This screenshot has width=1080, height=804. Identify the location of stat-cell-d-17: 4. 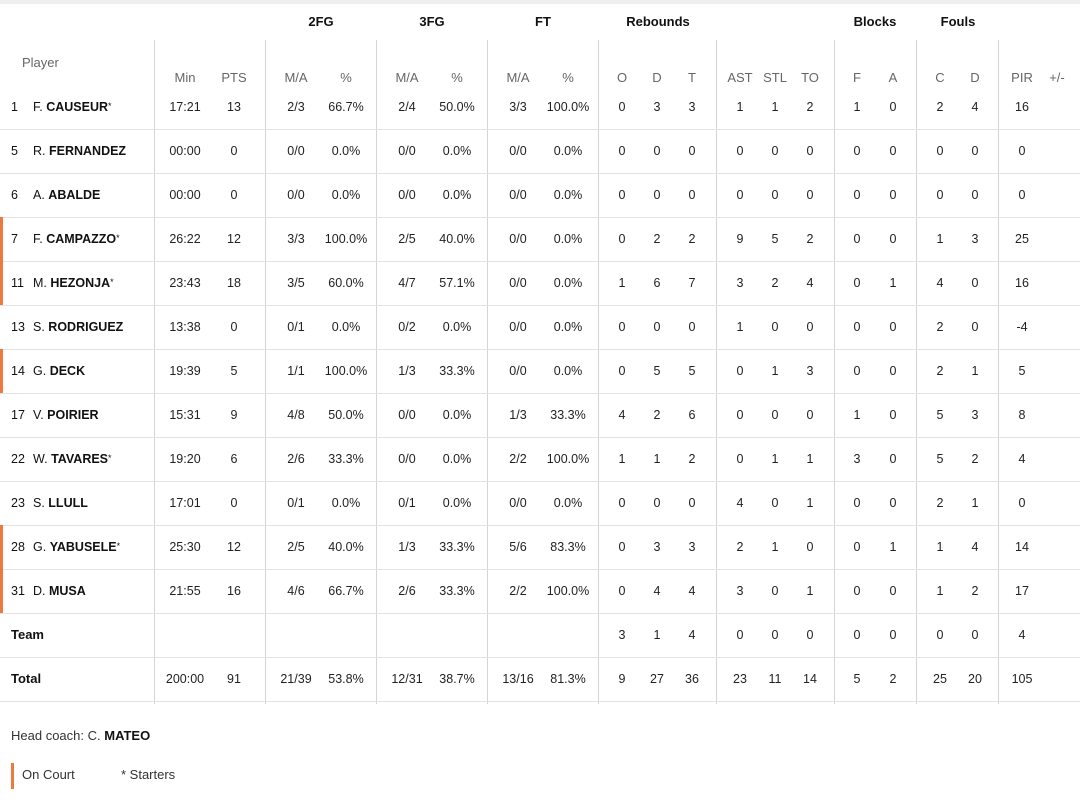
(975, 107).